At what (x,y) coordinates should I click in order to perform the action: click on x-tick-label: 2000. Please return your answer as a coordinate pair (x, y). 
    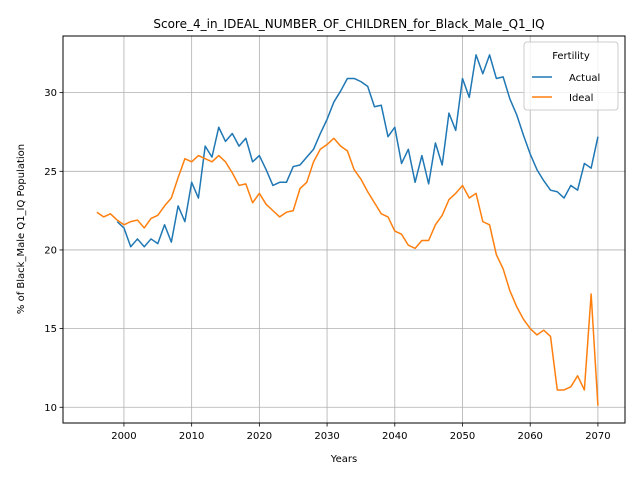
    Looking at the image, I should click on (123, 436).